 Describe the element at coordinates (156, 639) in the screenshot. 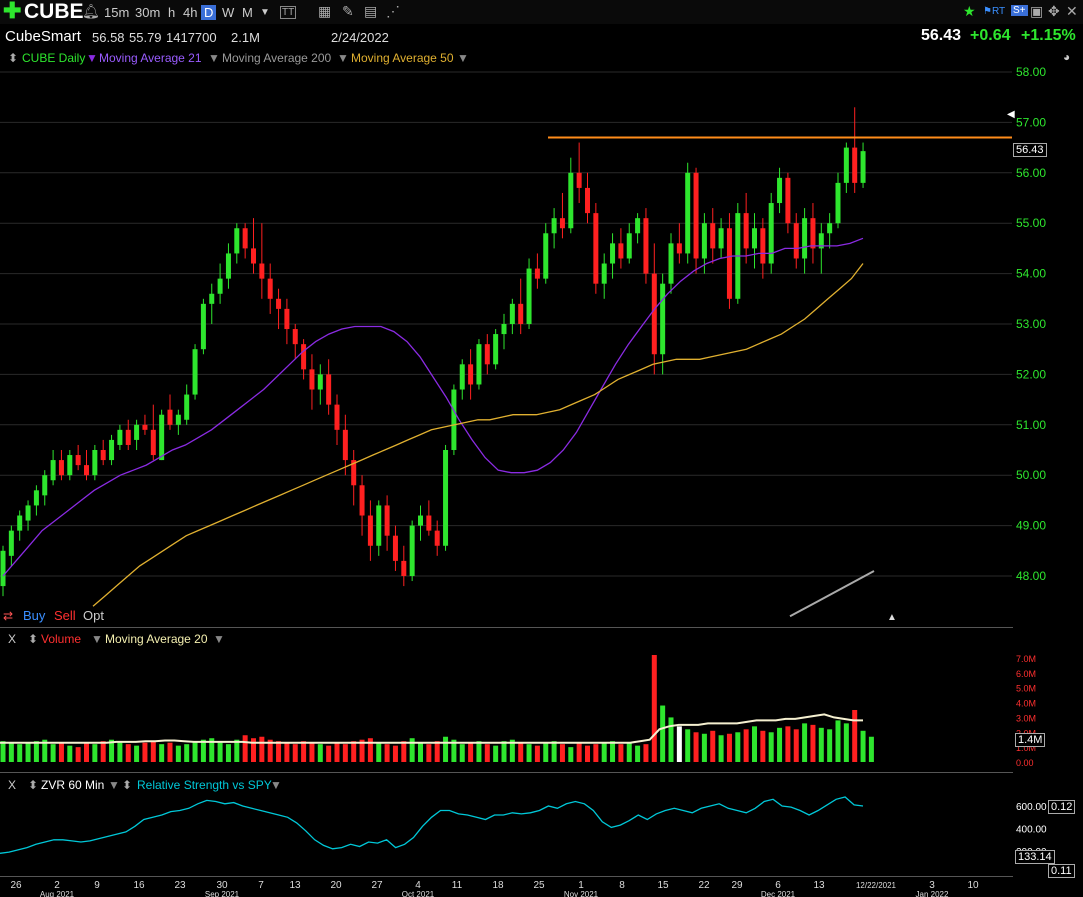

I see `volume-ma-label: Moving Average 20` at that location.